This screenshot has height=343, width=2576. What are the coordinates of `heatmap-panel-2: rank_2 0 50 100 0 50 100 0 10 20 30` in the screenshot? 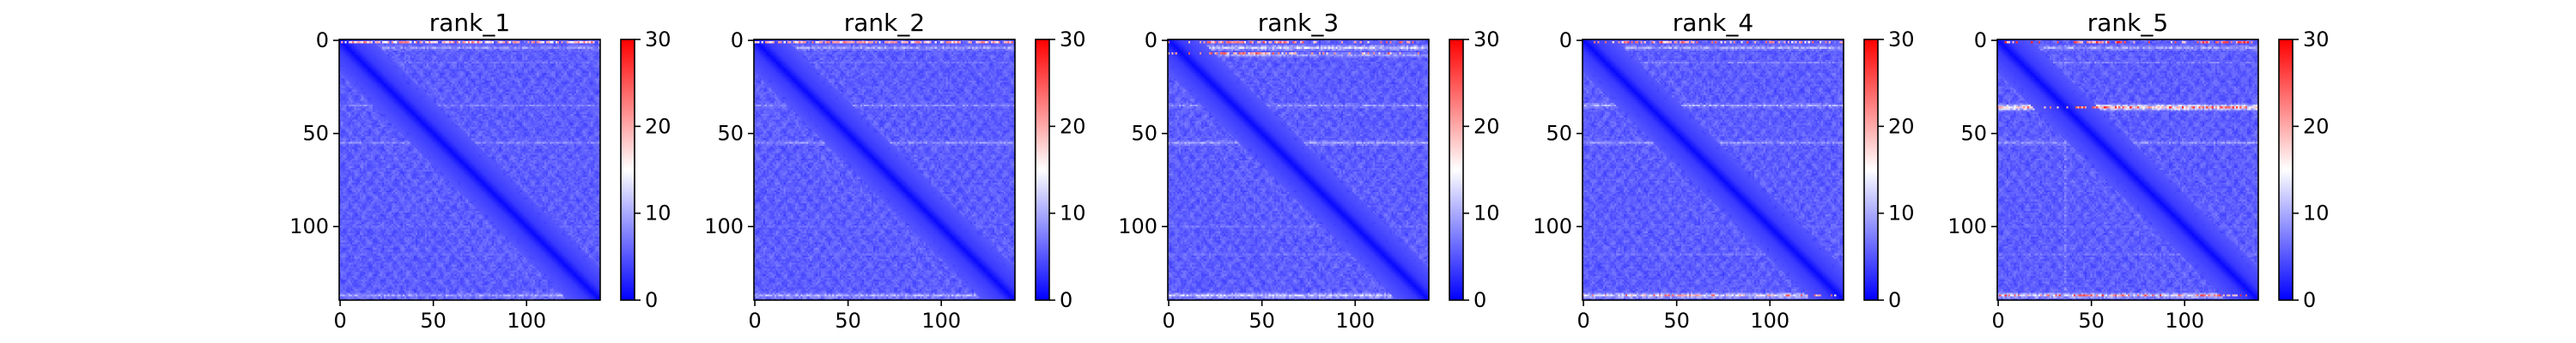 It's located at (895, 171).